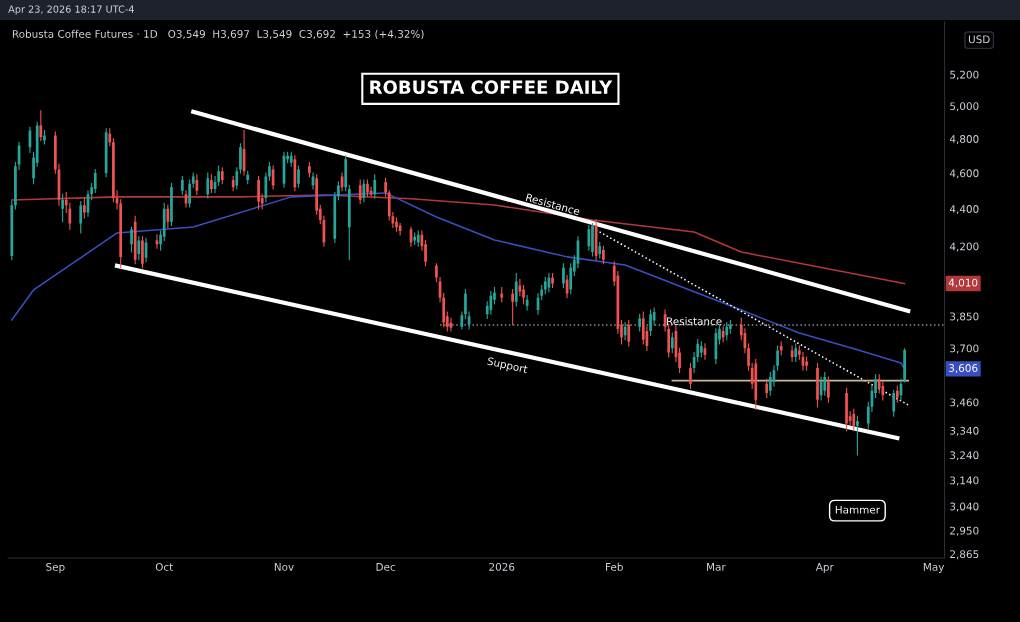 The image size is (1020, 622). Describe the element at coordinates (963, 283) in the screenshot. I see `text: 4,010` at that location.